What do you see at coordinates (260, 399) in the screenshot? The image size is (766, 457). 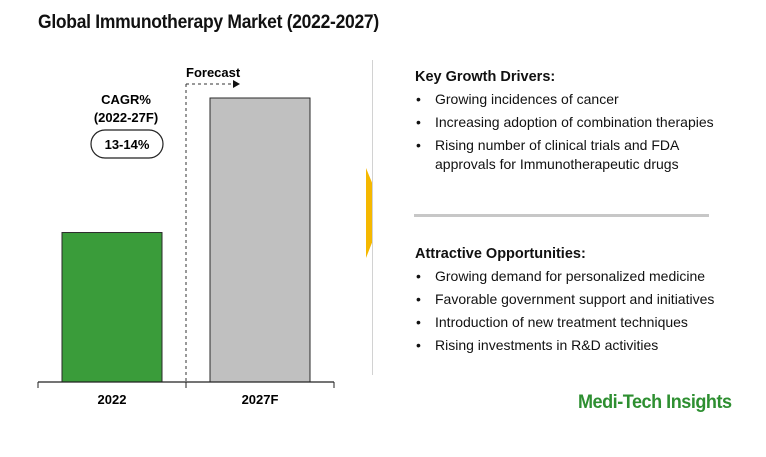 I see `x-tick-label: 2027F` at bounding box center [260, 399].